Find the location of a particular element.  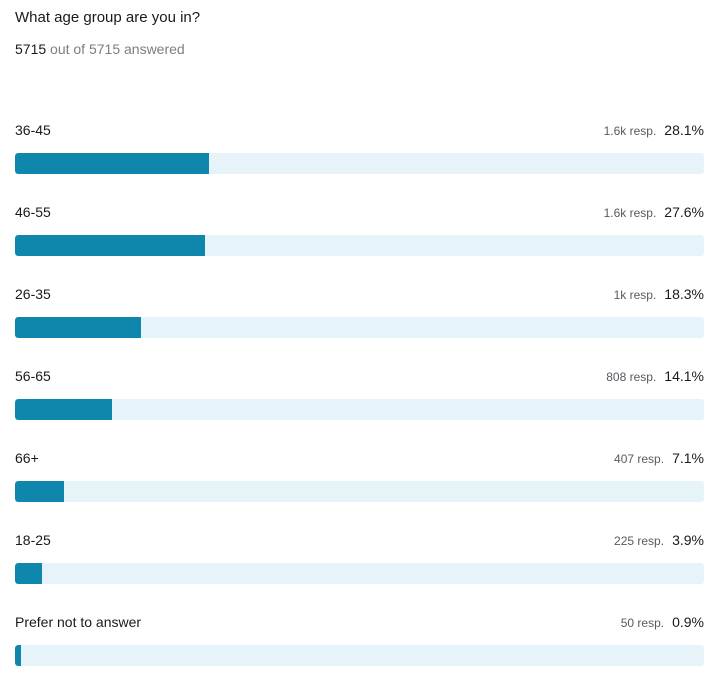

answer-option-stats: 225 resp. 3.9% is located at coordinates (659, 540).